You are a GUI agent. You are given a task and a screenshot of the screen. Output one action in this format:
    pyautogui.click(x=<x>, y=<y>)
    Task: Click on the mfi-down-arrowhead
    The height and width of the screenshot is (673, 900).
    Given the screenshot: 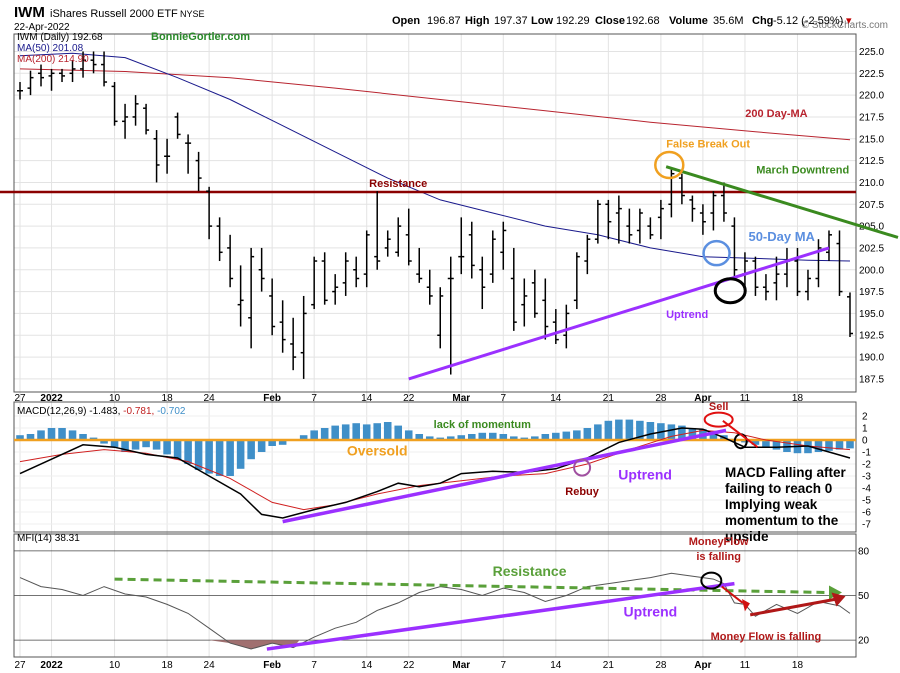 What is the action you would take?
    pyautogui.click(x=745, y=605)
    